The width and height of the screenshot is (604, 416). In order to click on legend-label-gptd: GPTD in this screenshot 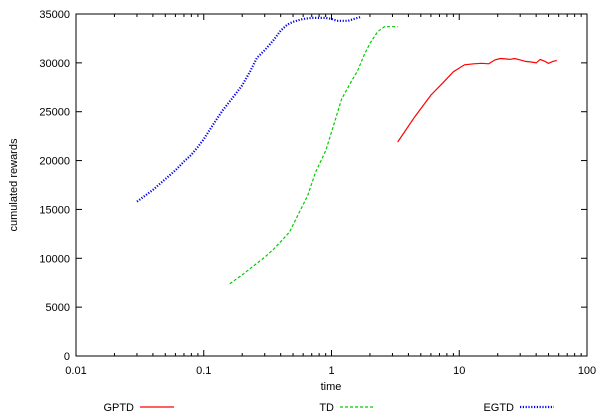, I will do `click(118, 408)`.